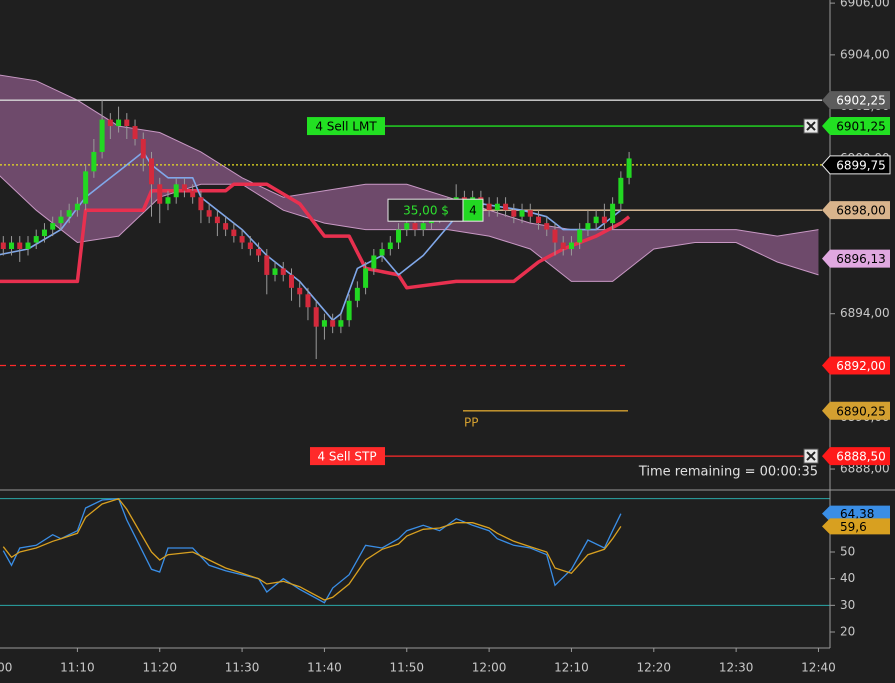 This screenshot has width=895, height=683. Describe the element at coordinates (471, 422) in the screenshot. I see `level-note: PP` at that location.